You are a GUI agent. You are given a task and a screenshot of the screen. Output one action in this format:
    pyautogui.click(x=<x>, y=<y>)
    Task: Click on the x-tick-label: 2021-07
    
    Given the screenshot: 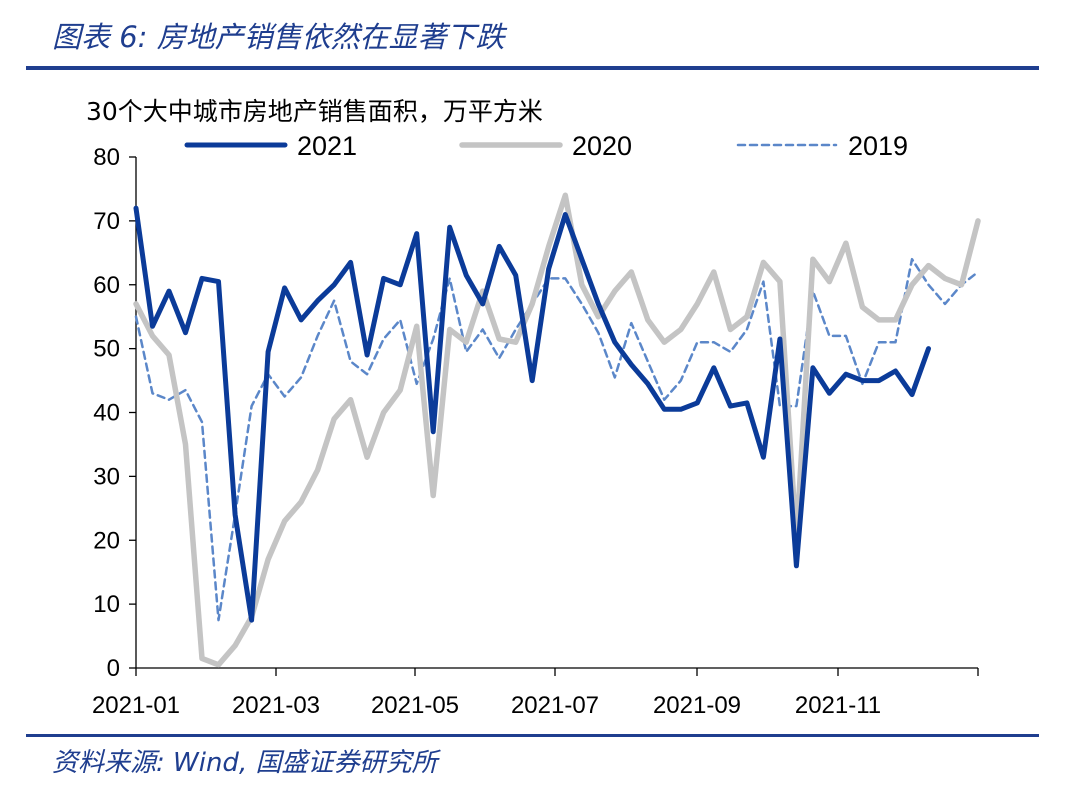 What is the action you would take?
    pyautogui.click(x=555, y=705)
    